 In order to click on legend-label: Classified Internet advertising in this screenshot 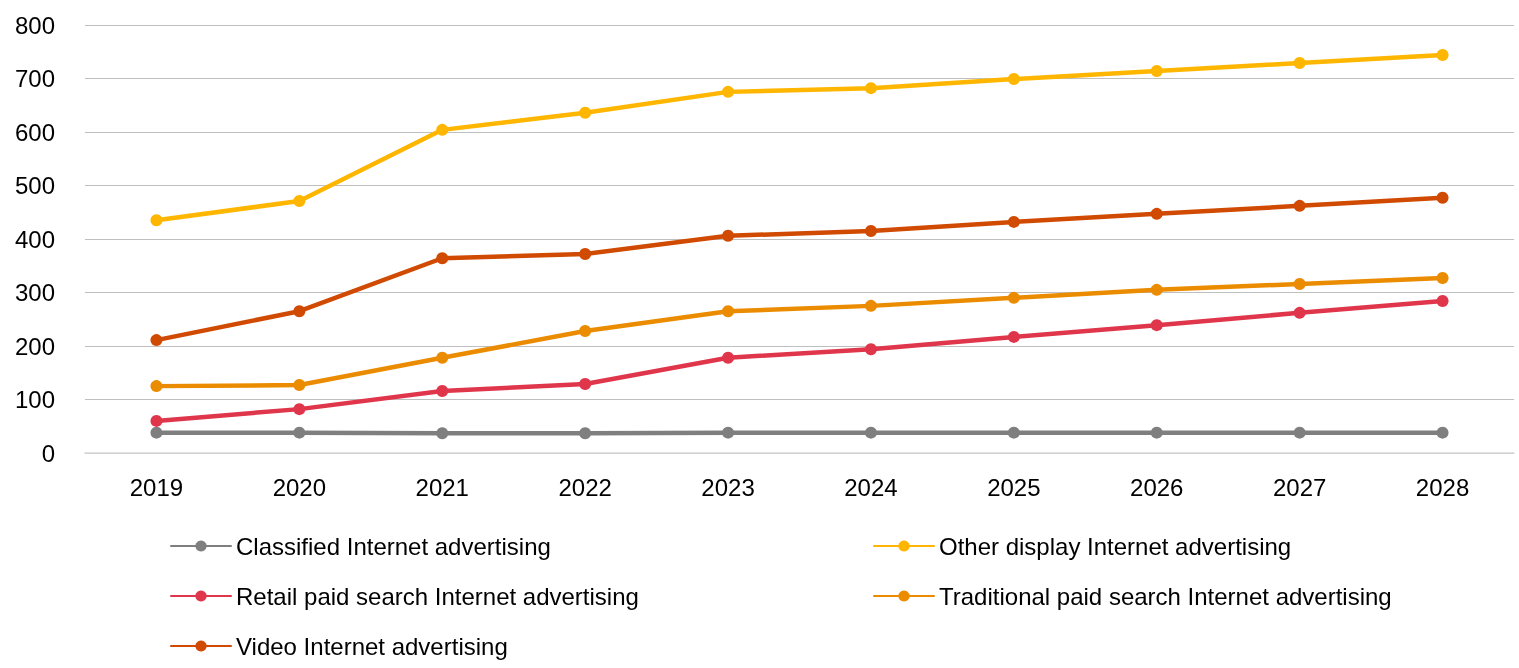, I will do `click(393, 546)`.